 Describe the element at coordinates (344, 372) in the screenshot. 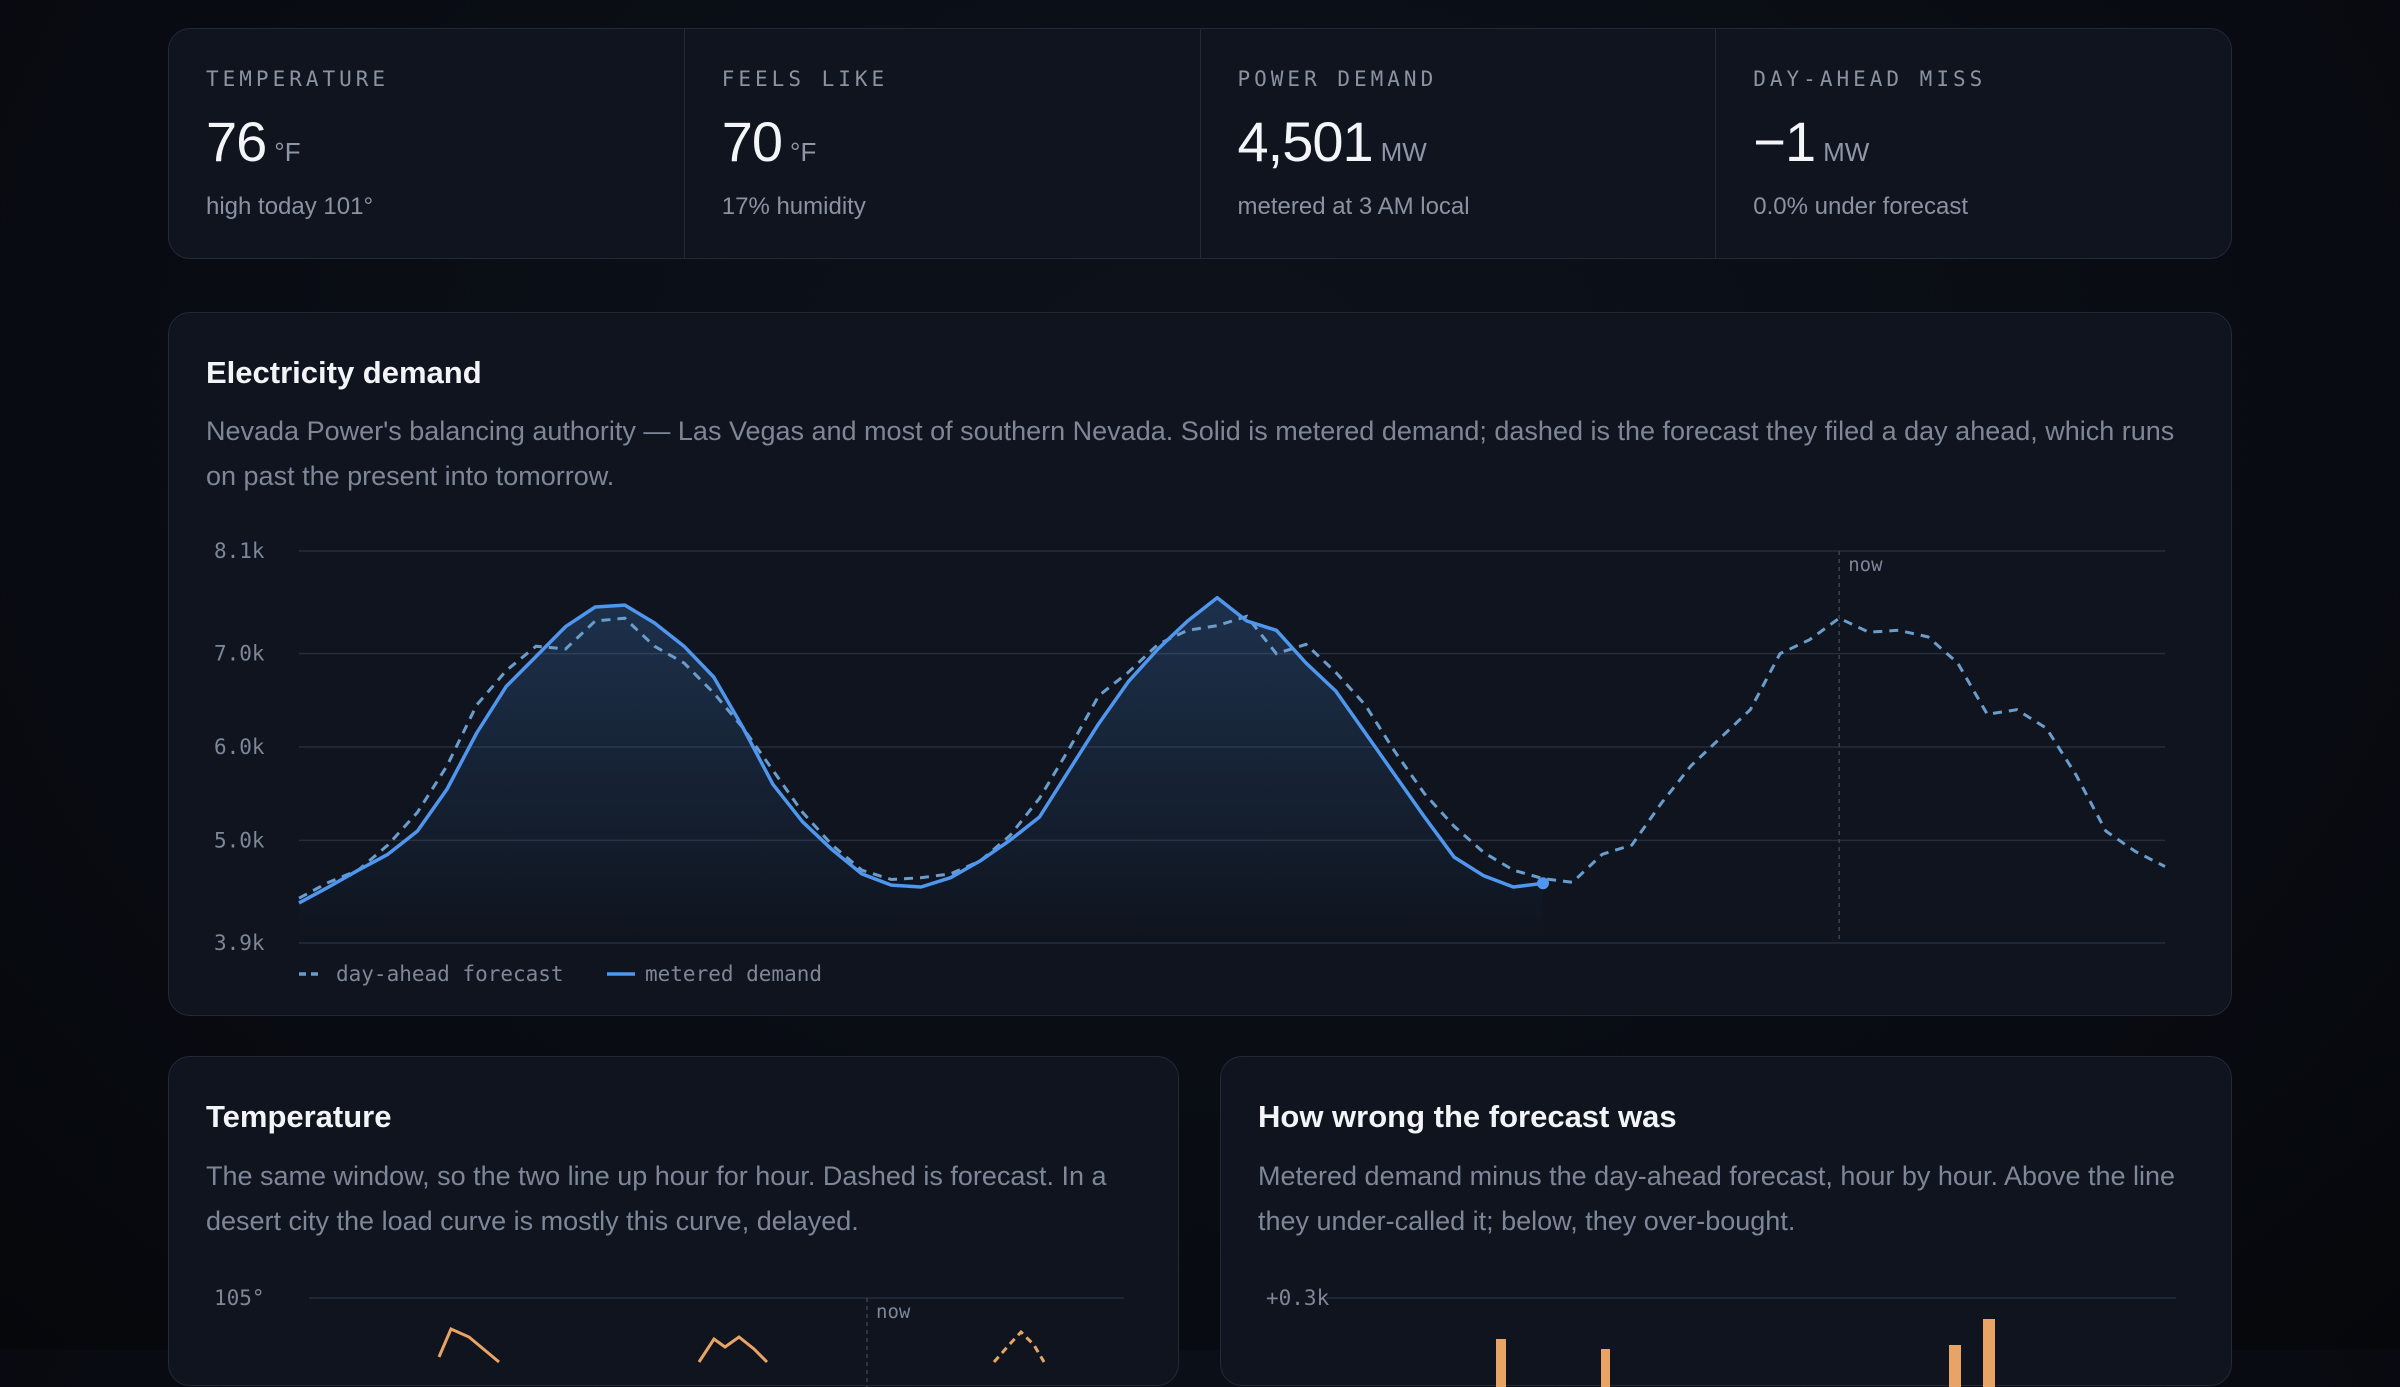

I see `panel-title: Electricity demand` at that location.